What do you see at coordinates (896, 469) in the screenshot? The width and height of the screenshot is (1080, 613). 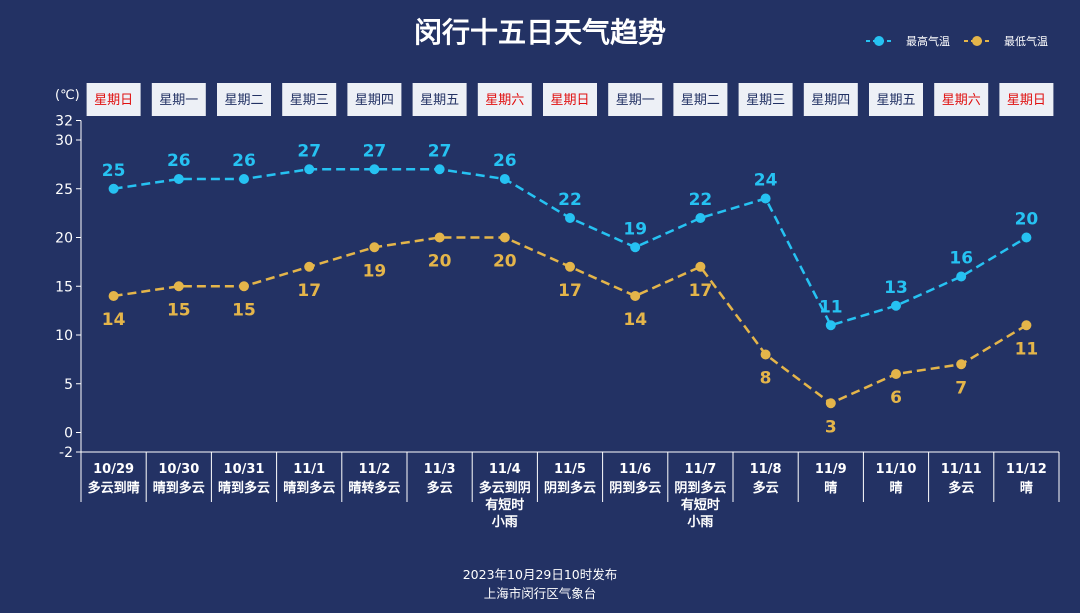 I see `x-date-label-12: 11/10` at bounding box center [896, 469].